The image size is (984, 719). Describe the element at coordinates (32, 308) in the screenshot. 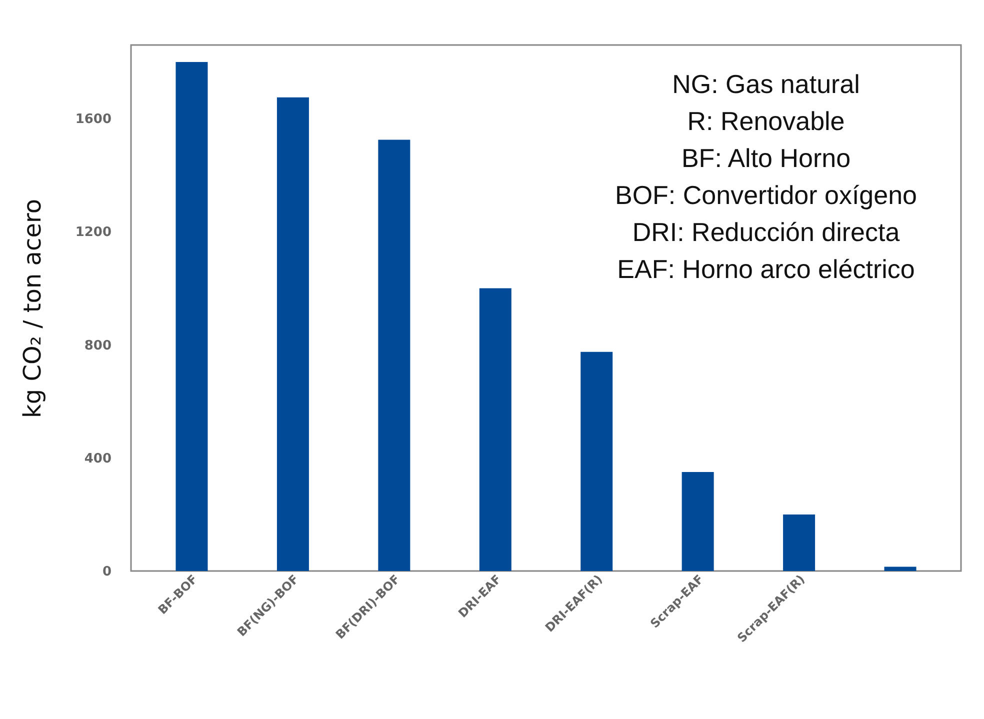

I see `y-axis-title: kg CO₂ / ton acero` at that location.